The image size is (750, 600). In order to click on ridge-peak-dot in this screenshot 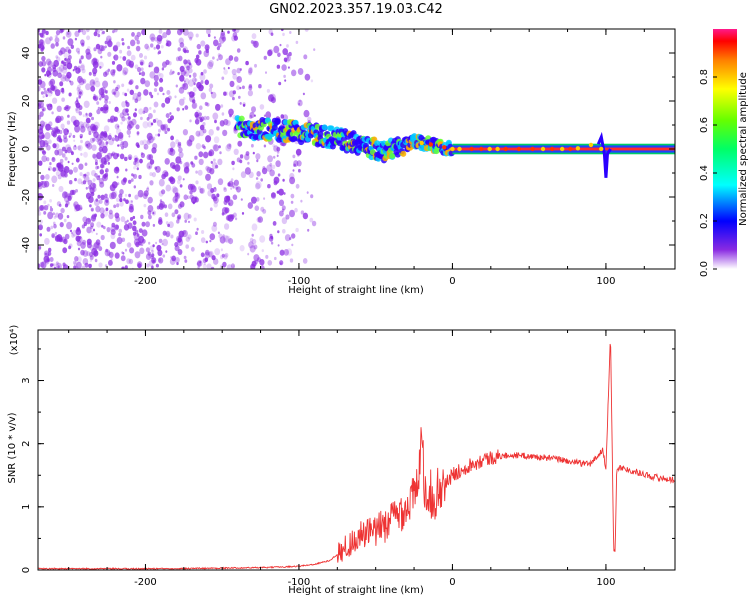, I will do `click(562, 149)`.